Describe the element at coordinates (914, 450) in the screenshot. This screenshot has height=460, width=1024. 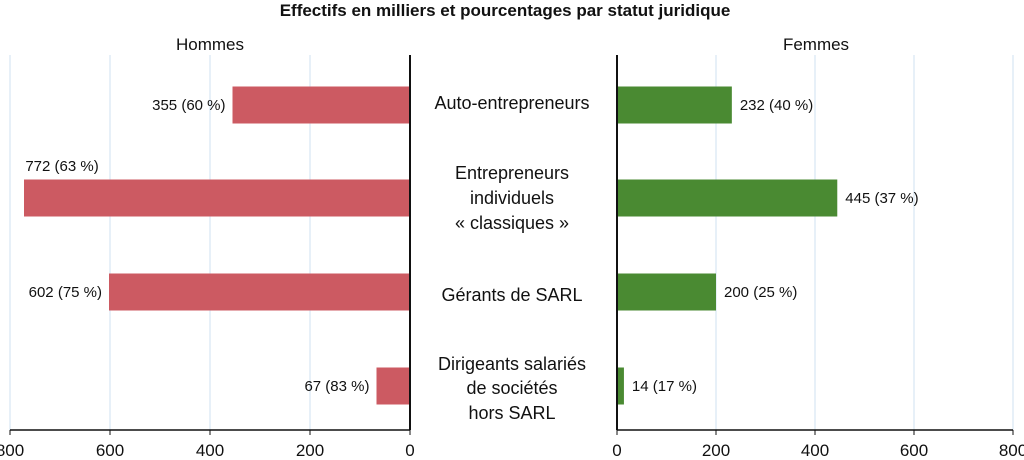
I see `tick-label-right: 600` at that location.